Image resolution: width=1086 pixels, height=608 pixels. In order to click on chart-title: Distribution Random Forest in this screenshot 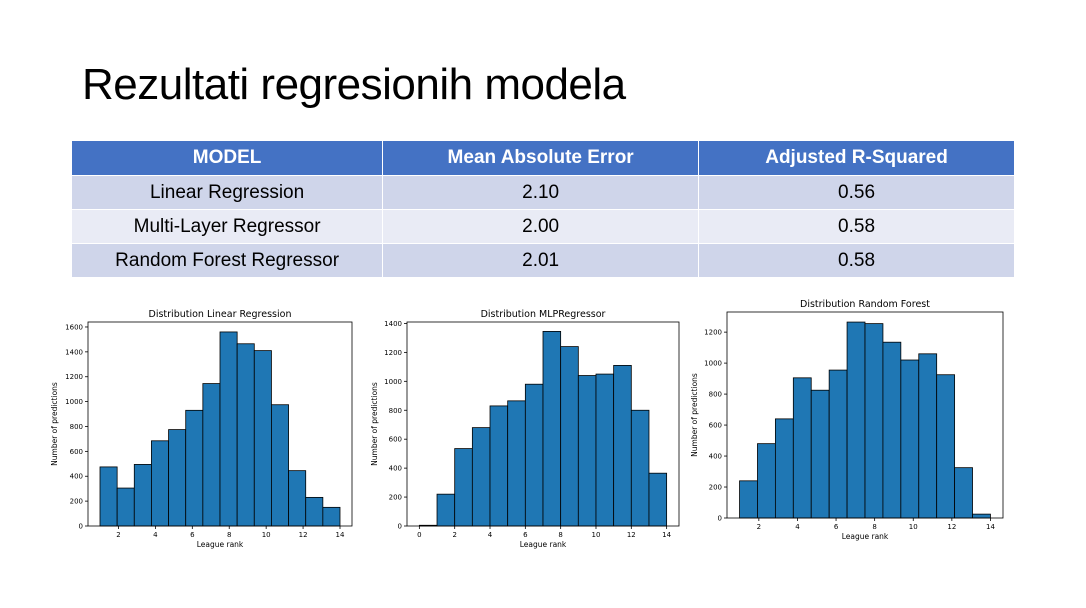, I will do `click(865, 304)`.